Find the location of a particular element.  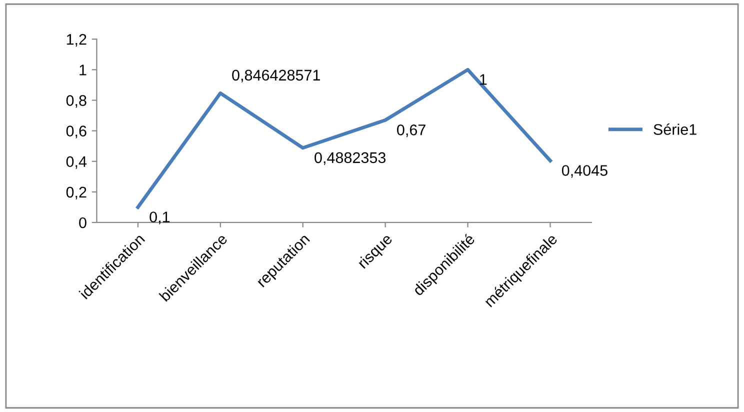

y-tick-label: 0,2 is located at coordinates (76, 193).